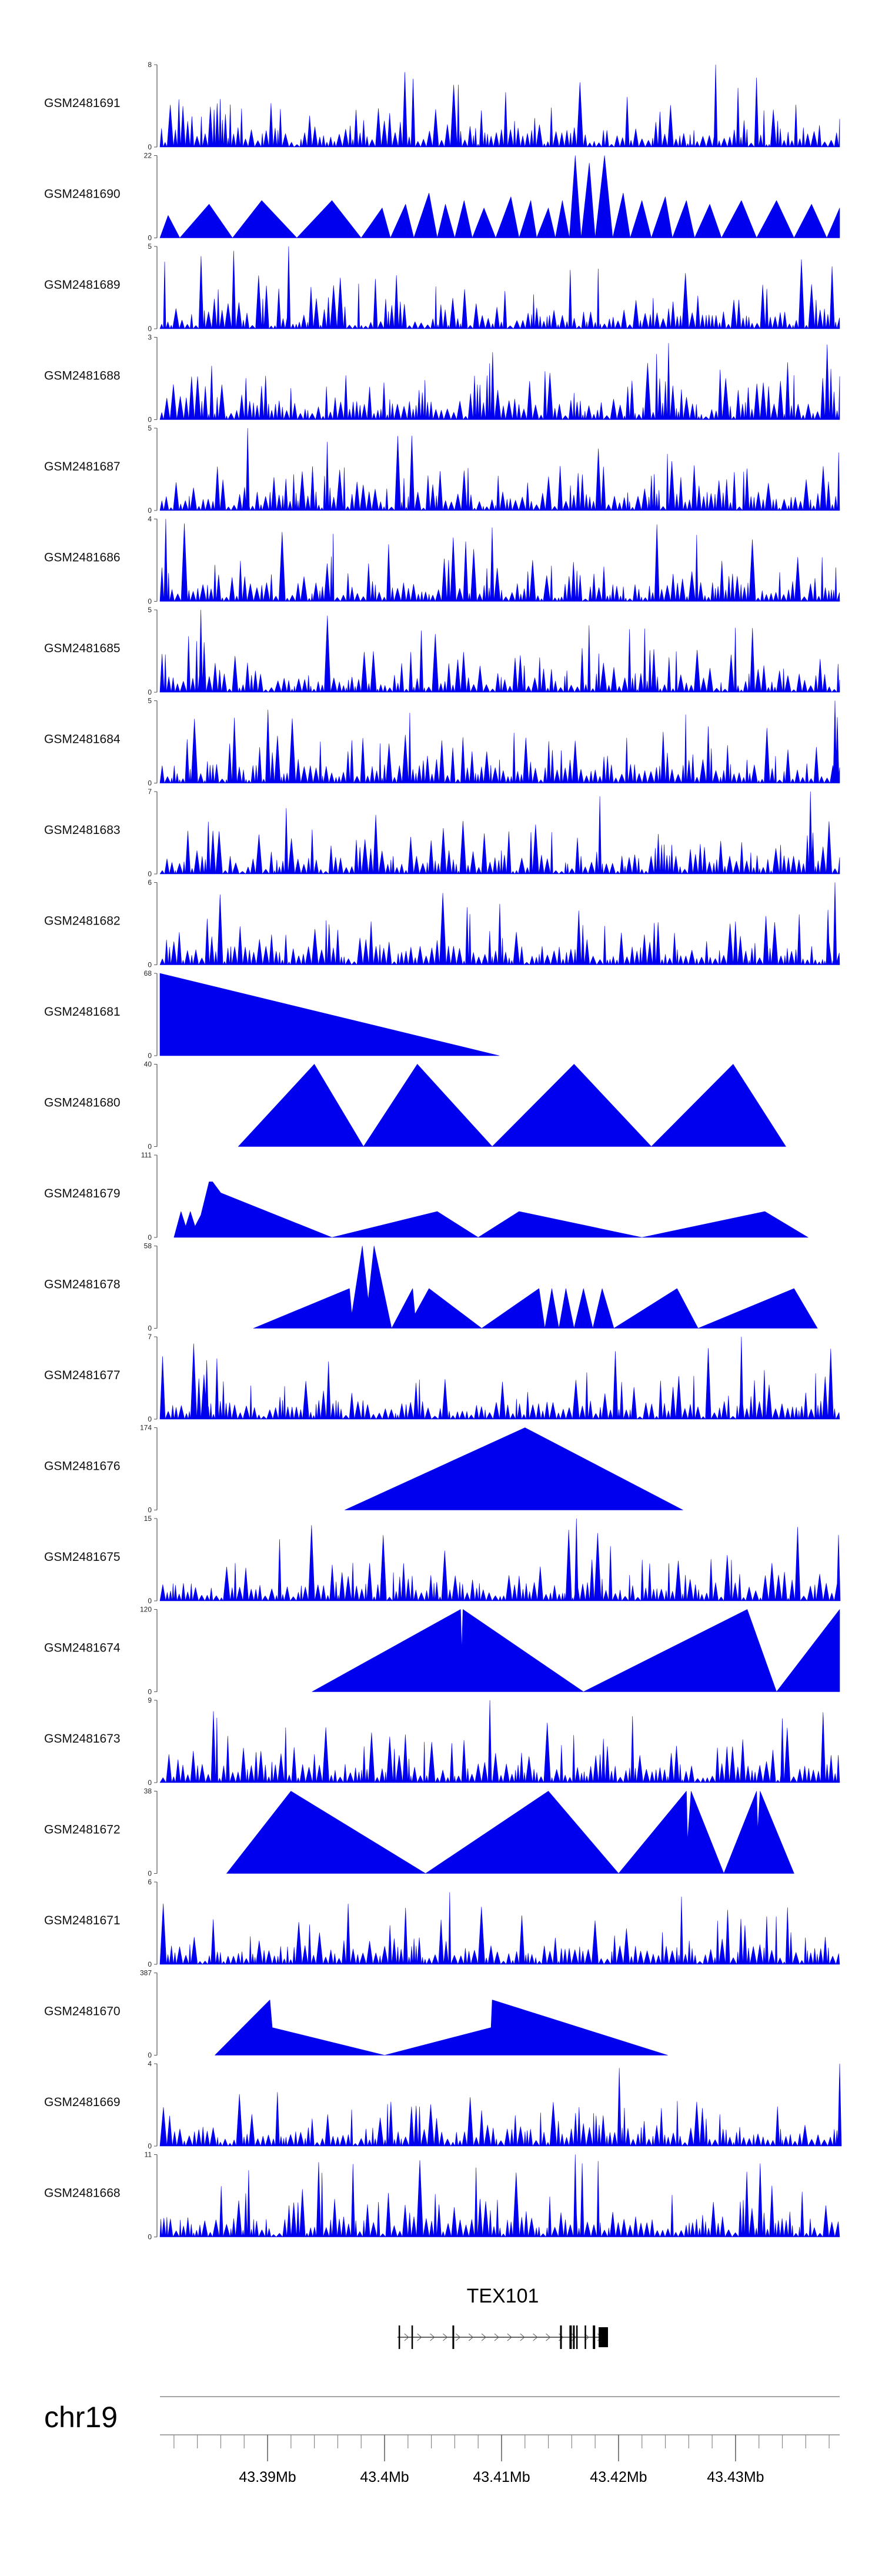  I want to click on y-tick-label-max: 58, so click(148, 1246).